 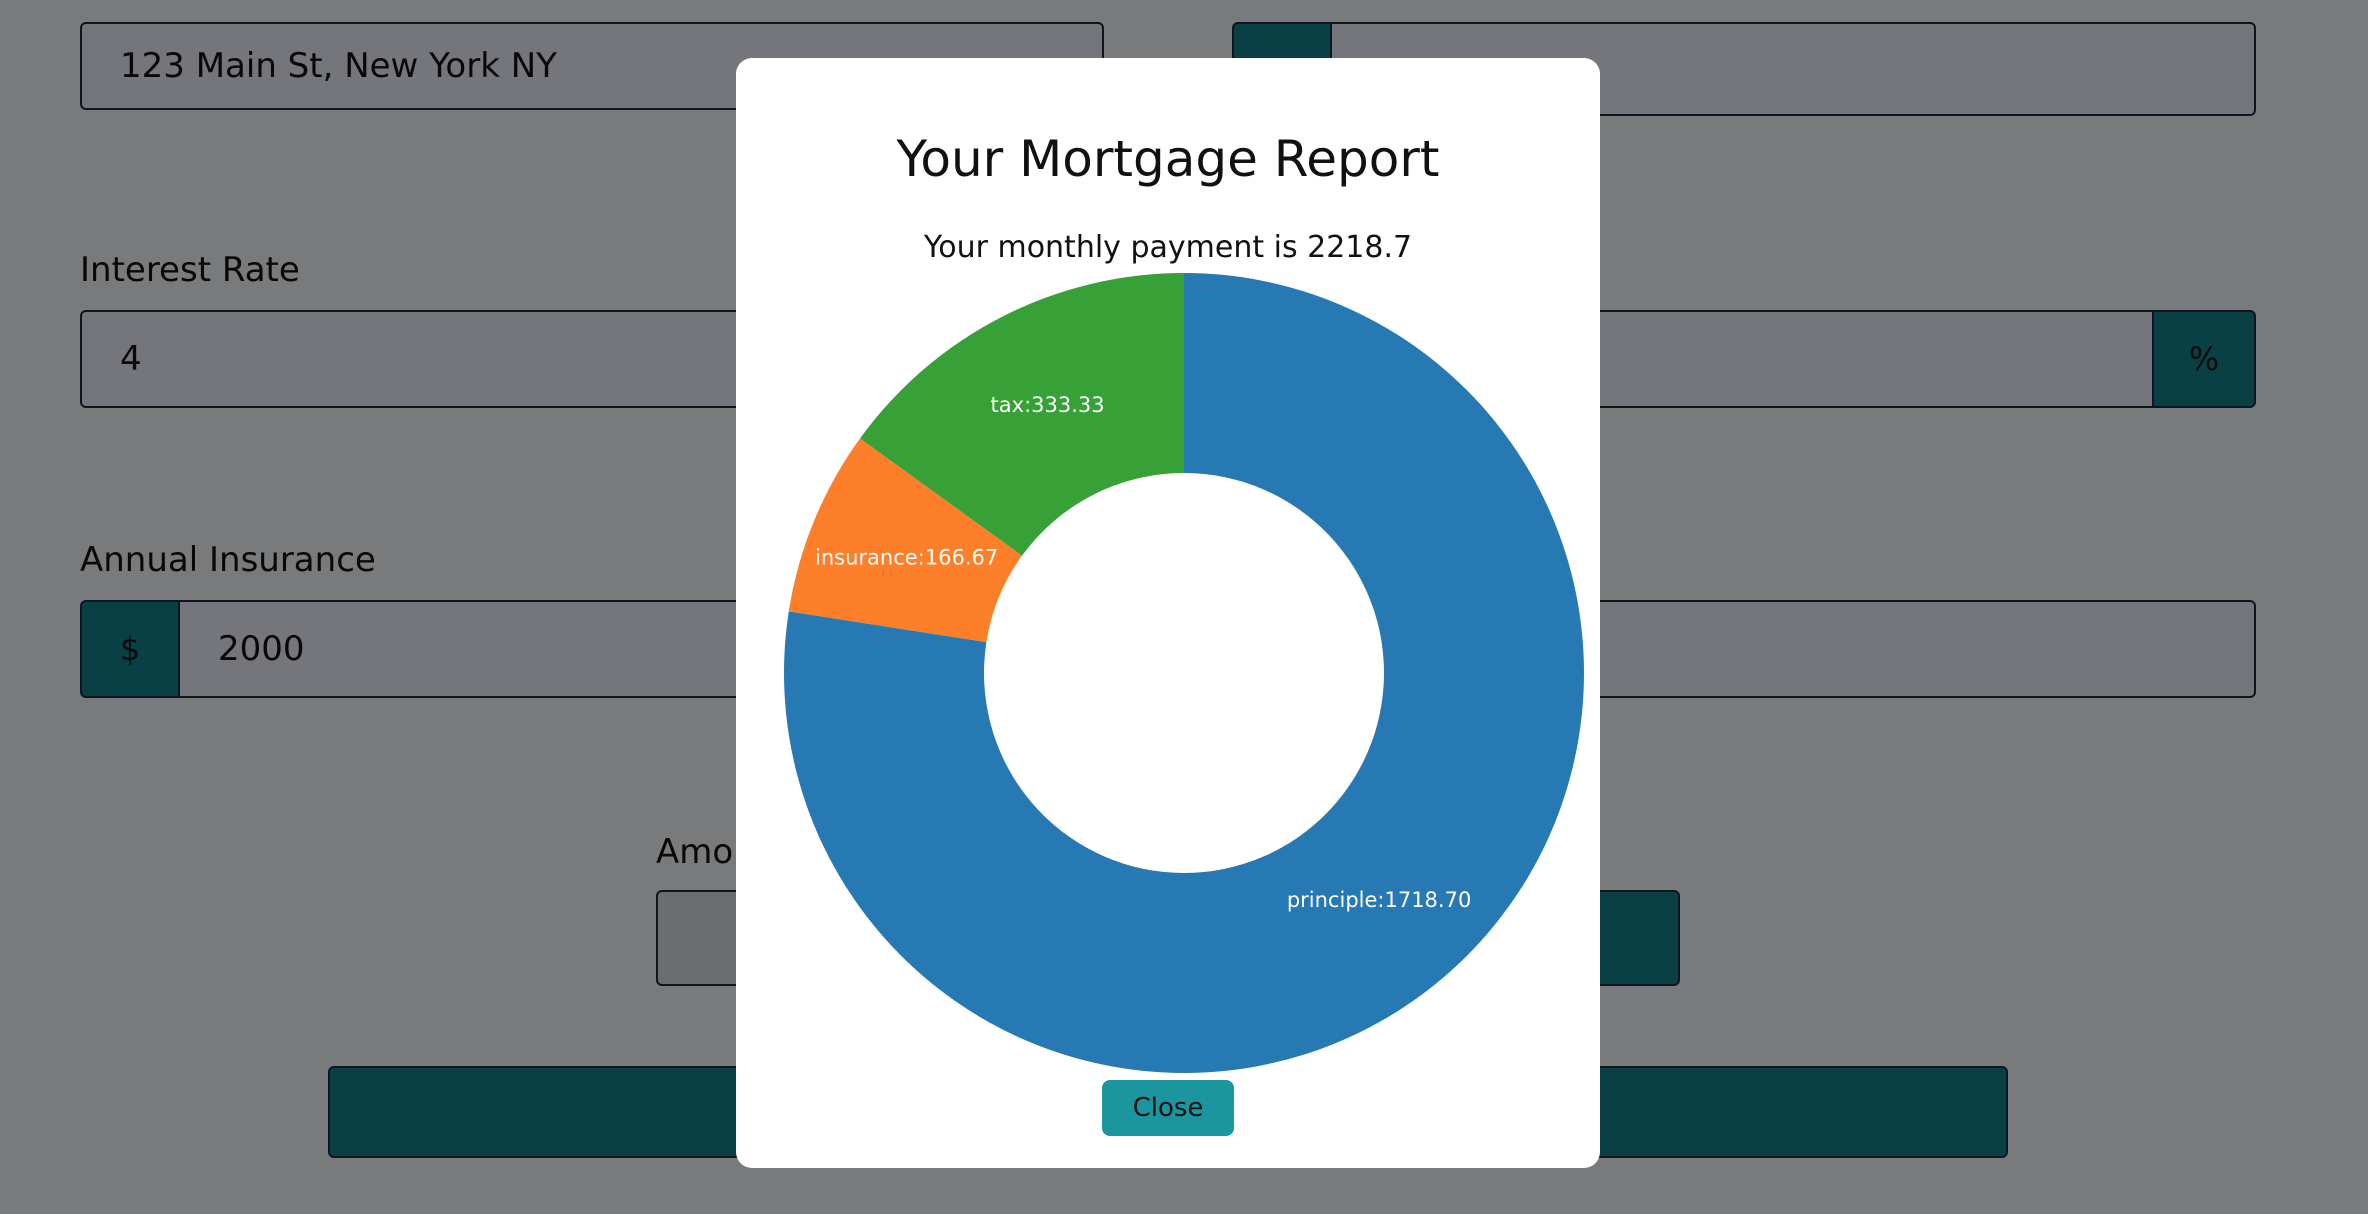 I want to click on donut-slice-tax, so click(x=1022, y=414).